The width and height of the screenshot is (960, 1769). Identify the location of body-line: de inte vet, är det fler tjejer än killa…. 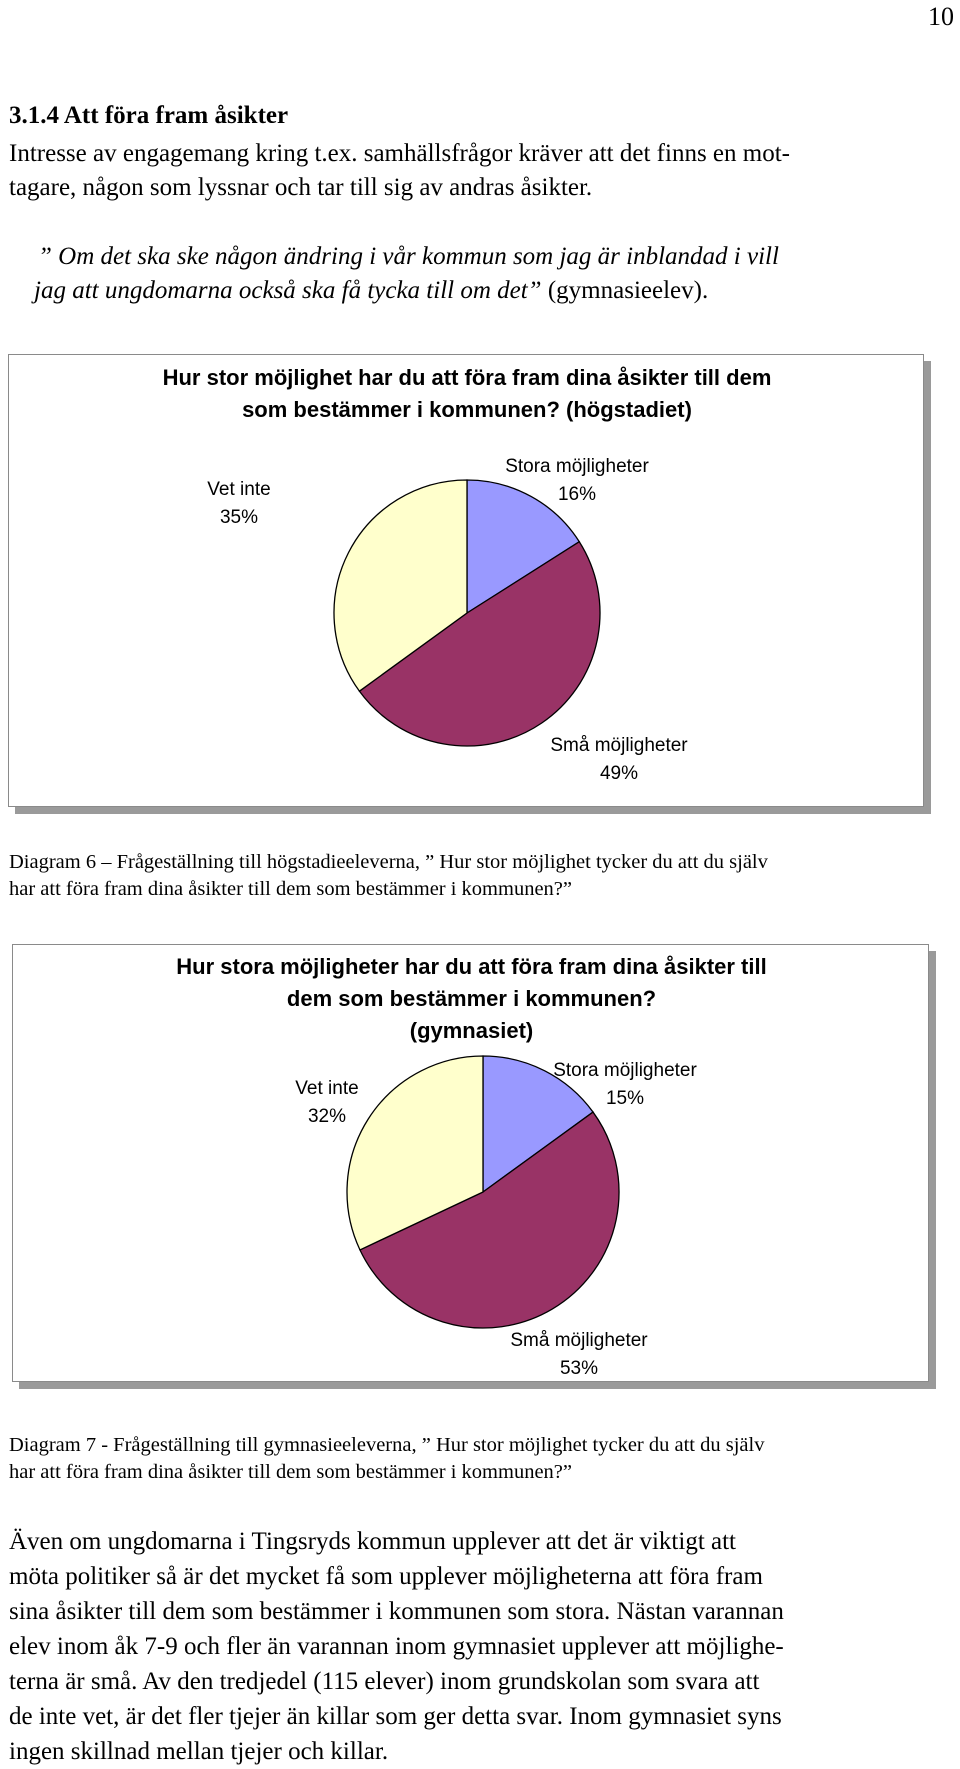
(395, 1716).